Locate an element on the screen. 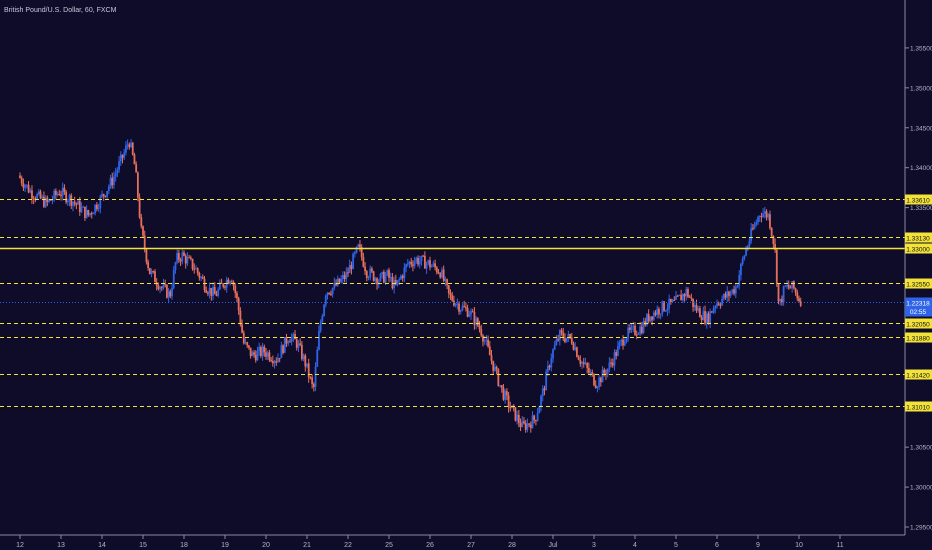 This screenshot has height=550, width=932. level-label: 1.33610 is located at coordinates (918, 200).